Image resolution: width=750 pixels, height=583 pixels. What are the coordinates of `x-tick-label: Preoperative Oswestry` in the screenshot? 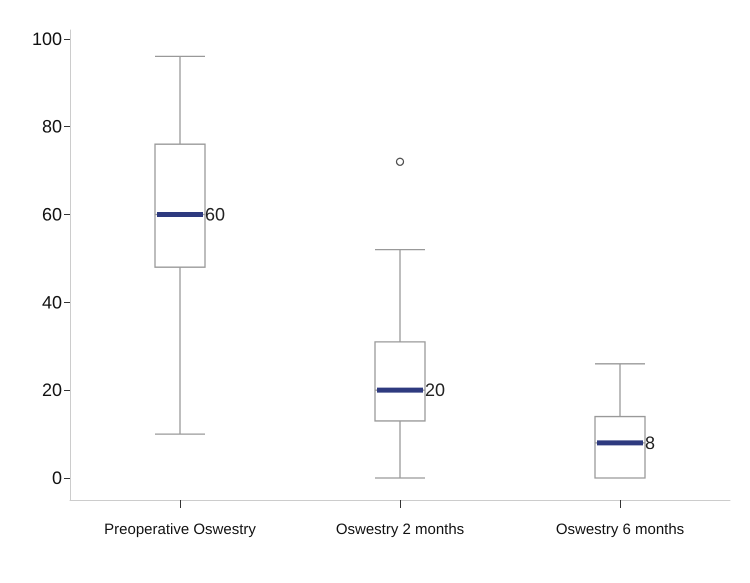 It's located at (180, 529).